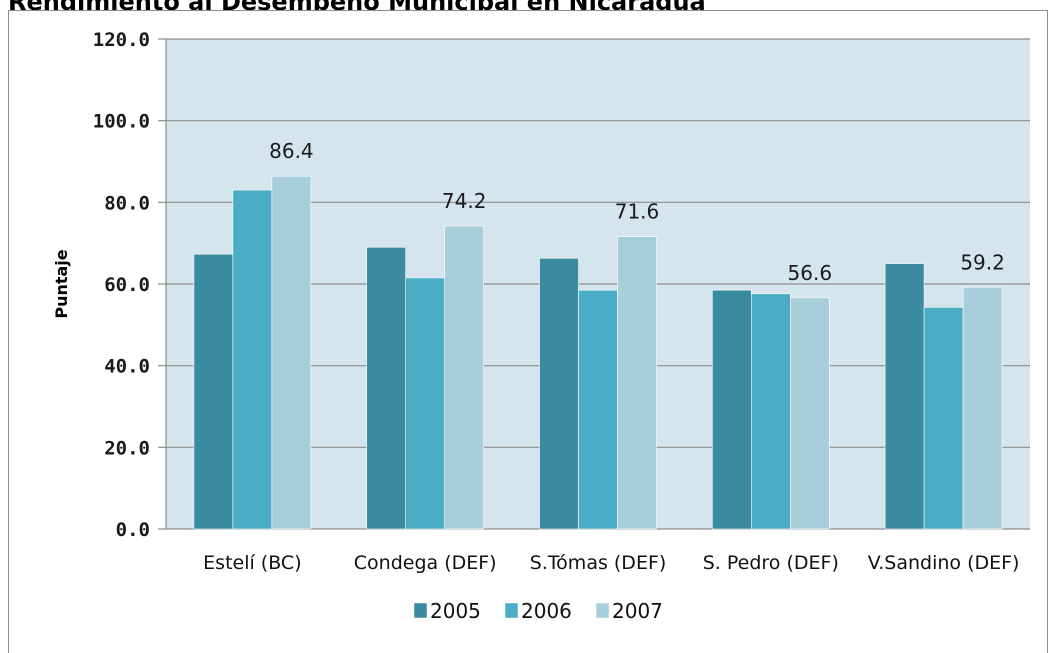 This screenshot has height=653, width=1055. I want to click on y-tick-label: 120.0, so click(121, 40).